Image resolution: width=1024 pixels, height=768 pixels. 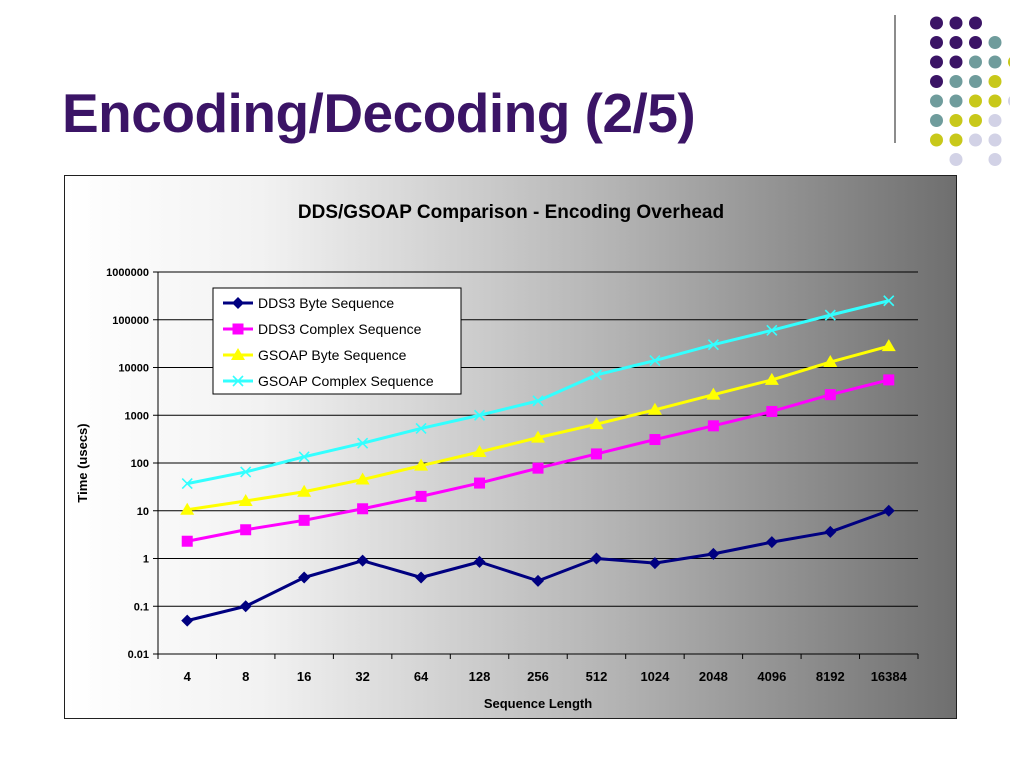 What do you see at coordinates (538, 703) in the screenshot?
I see `x-axis-label: Sequence Length` at bounding box center [538, 703].